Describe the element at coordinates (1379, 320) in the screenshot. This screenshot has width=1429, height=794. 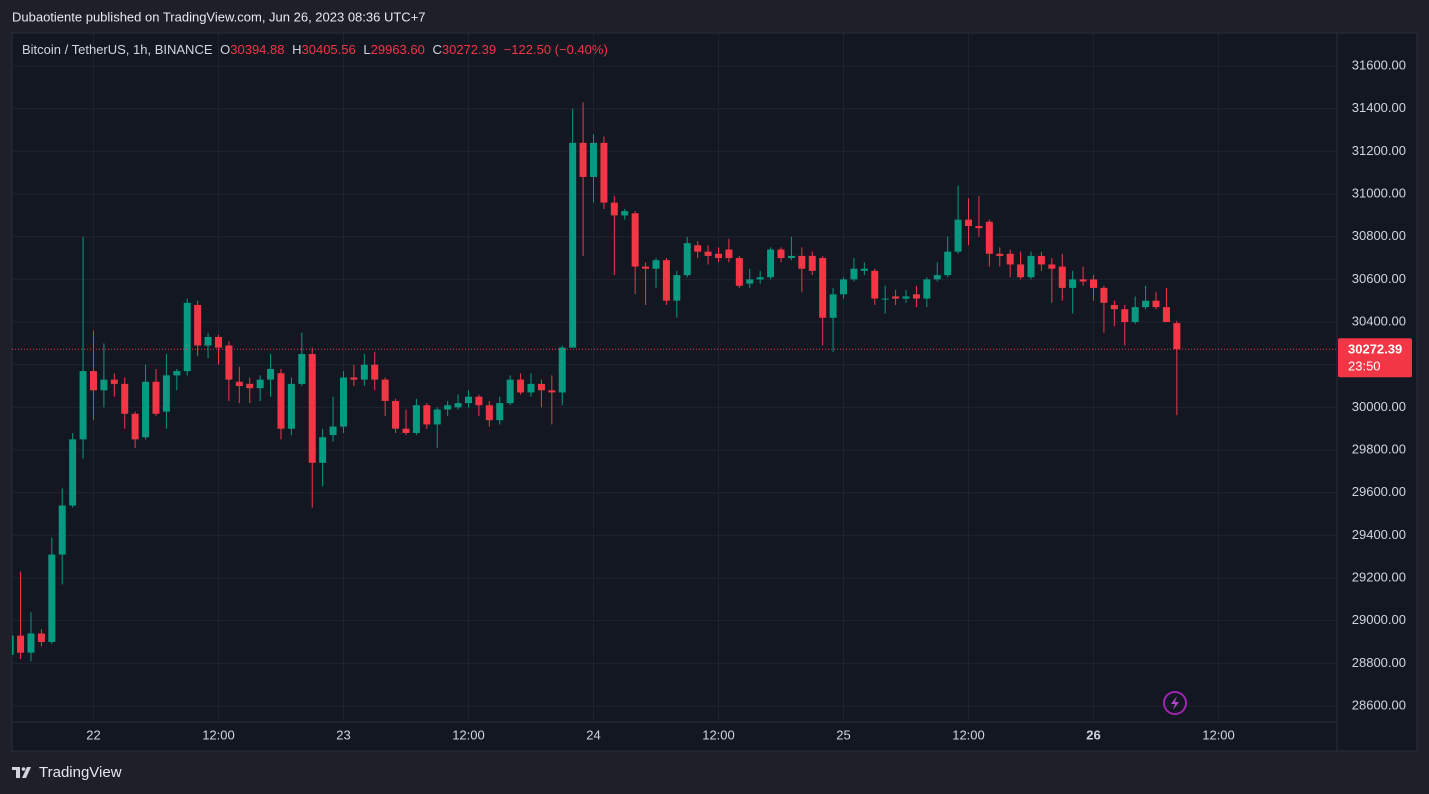
I see `y-tick-label: 30400.00` at that location.